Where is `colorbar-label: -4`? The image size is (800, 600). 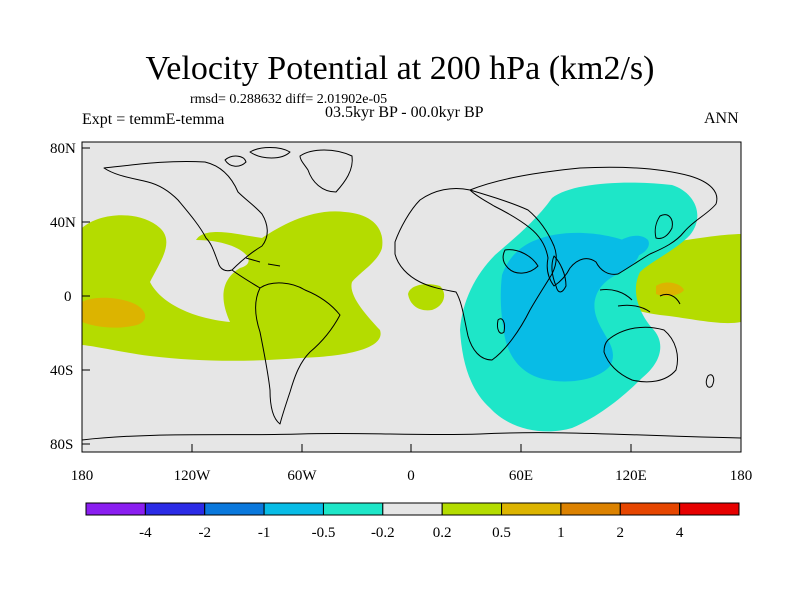
colorbar-label: -4 is located at coordinates (145, 533).